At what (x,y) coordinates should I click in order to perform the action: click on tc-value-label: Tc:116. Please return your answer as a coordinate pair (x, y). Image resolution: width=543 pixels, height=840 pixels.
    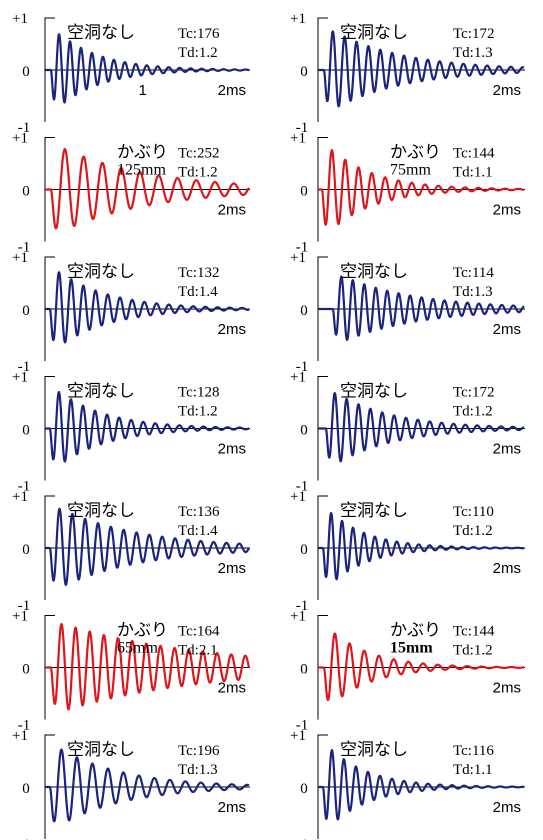
    Looking at the image, I should click on (473, 751).